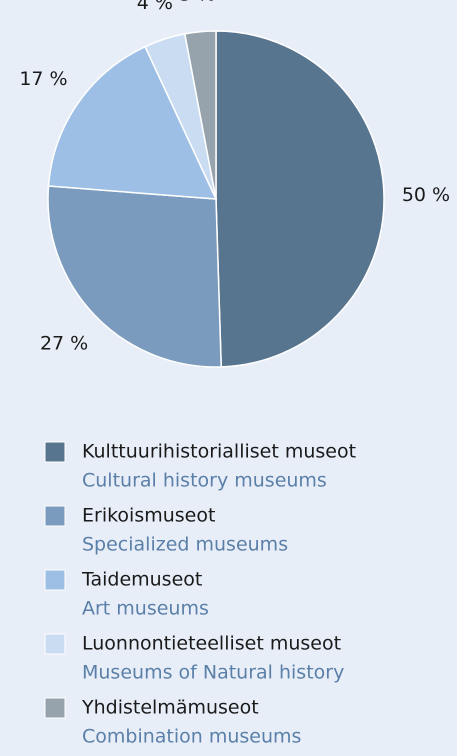 The image size is (457, 756). Describe the element at coordinates (170, 708) in the screenshot. I see `legend-label: Yhdistelmämuseot` at that location.